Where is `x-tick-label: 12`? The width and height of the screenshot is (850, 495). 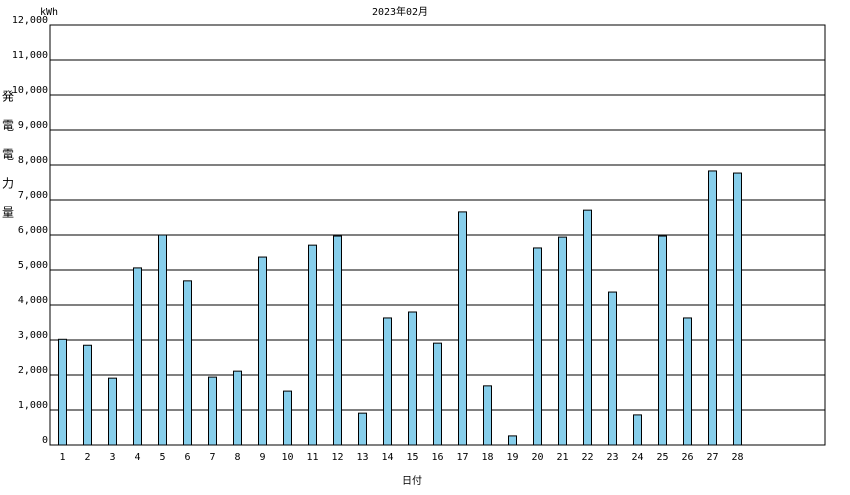 x-tick-label: 12 is located at coordinates (337, 457).